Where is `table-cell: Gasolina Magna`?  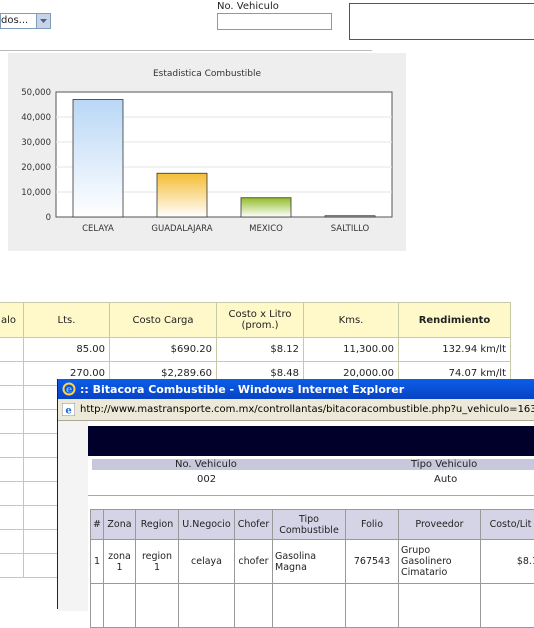
table-cell: Gasolina Magna is located at coordinates (309, 562).